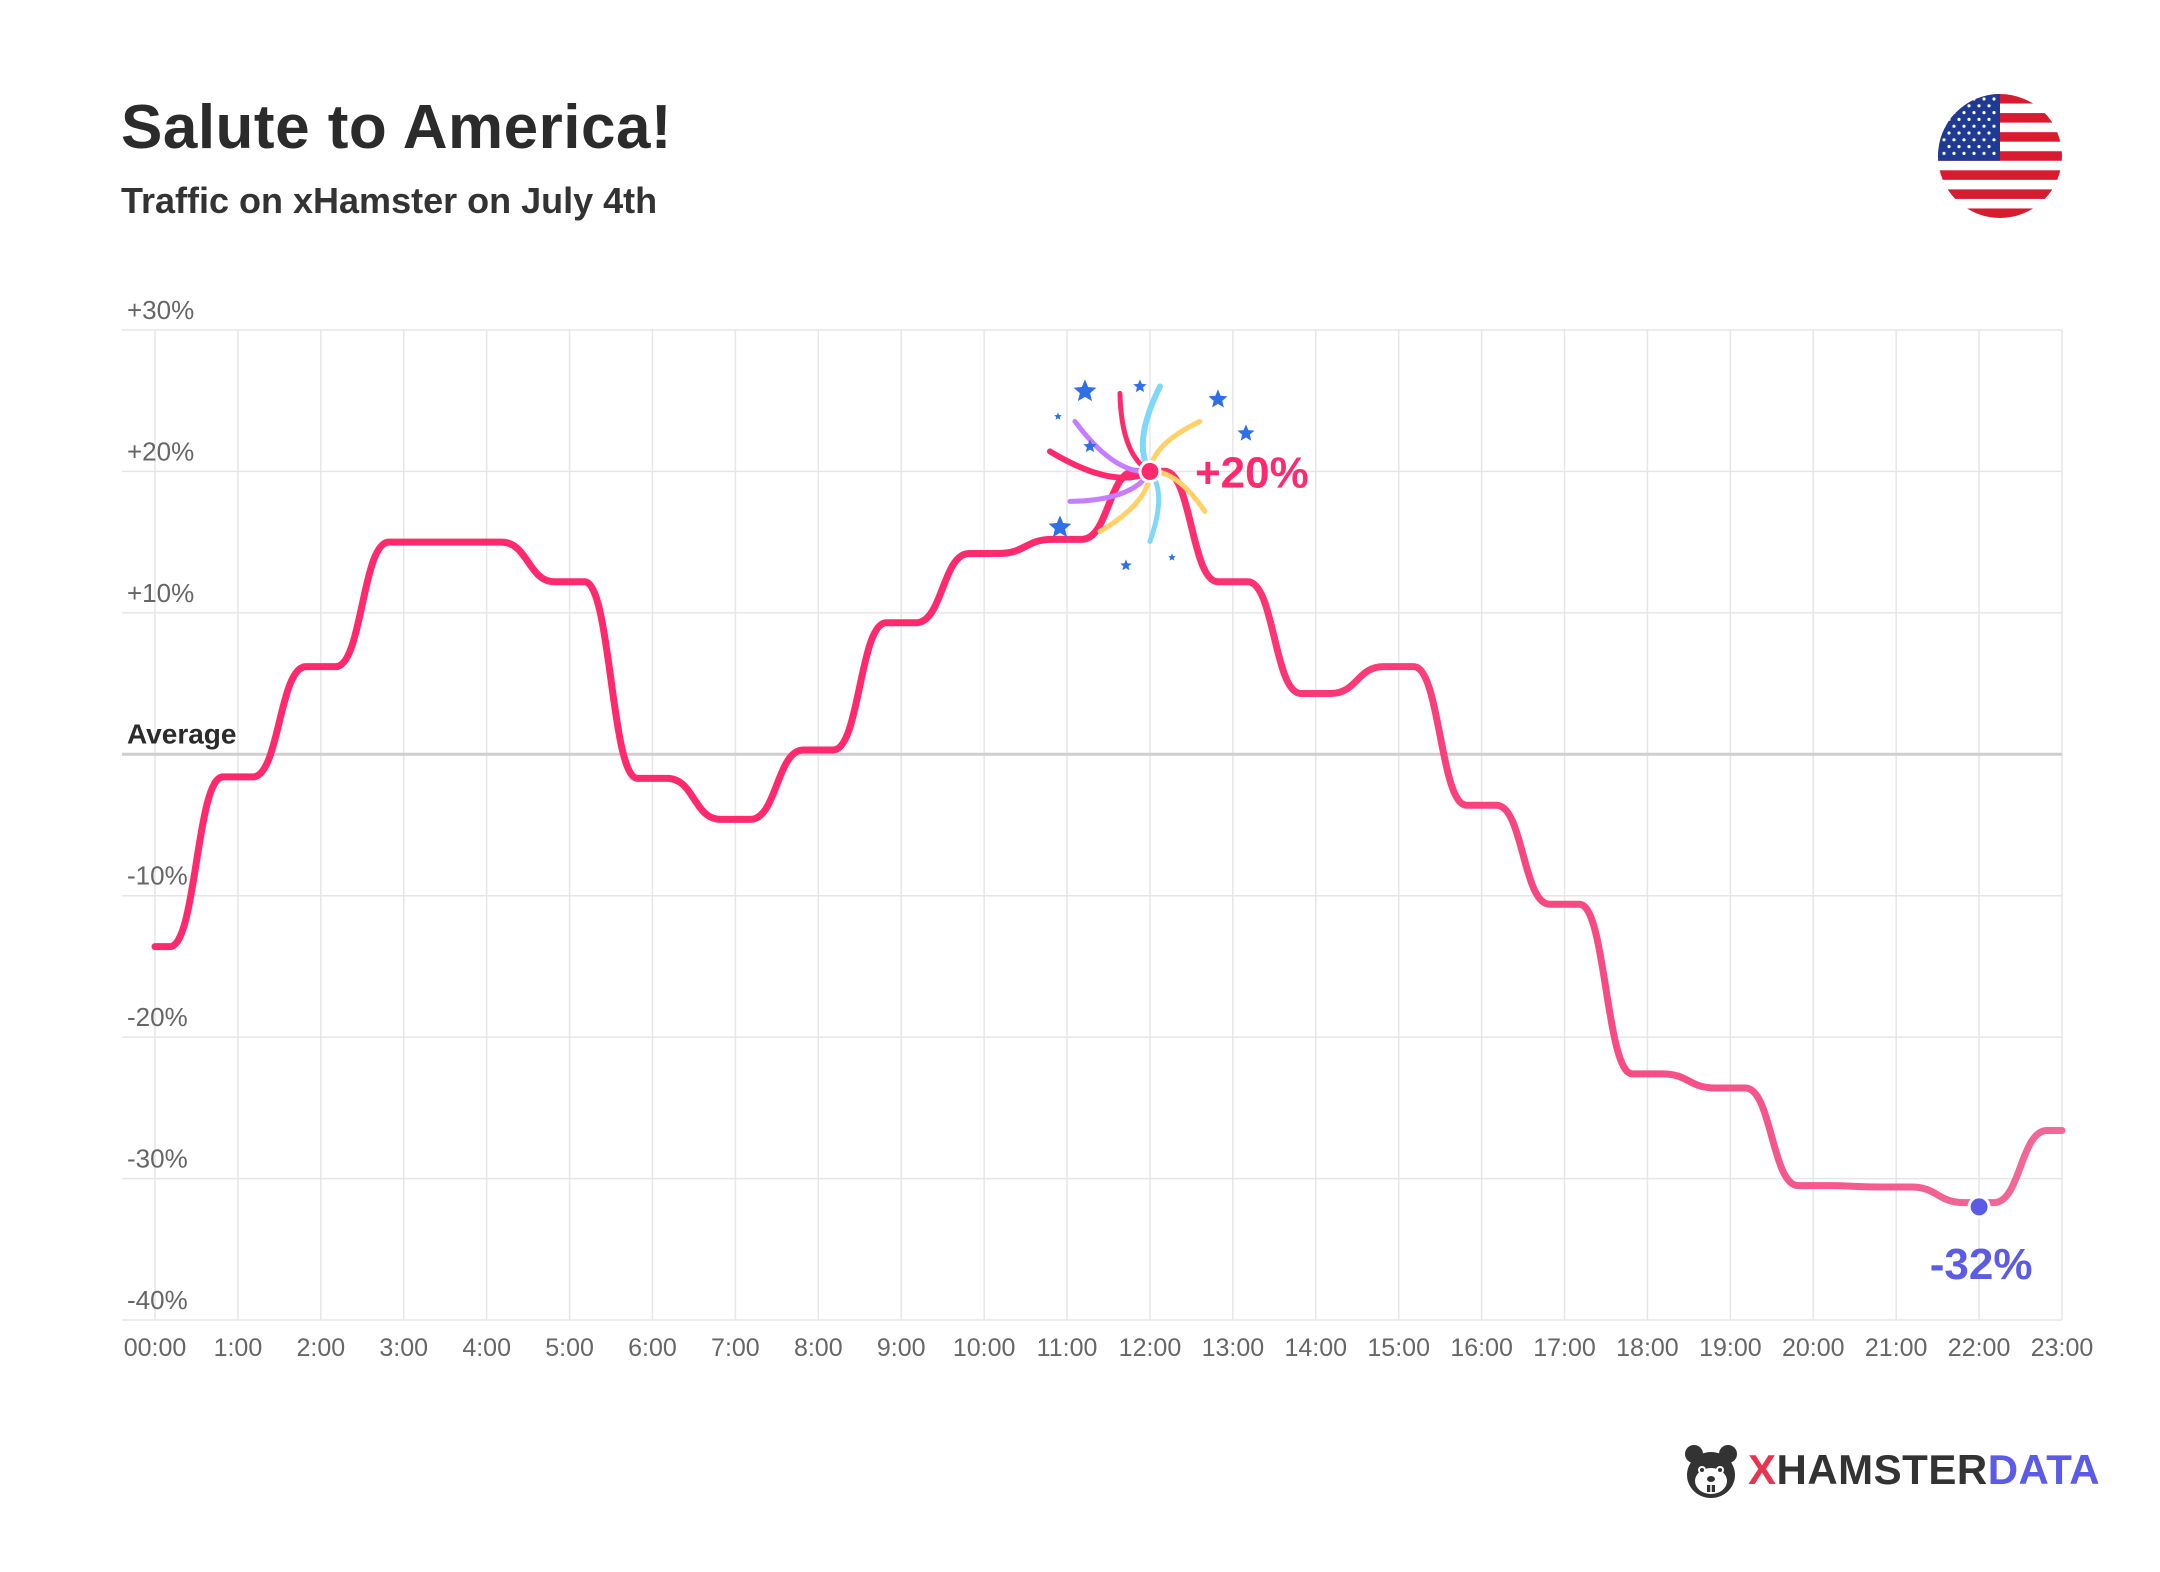  I want to click on x-tick-label: 00:00, so click(155, 1348).